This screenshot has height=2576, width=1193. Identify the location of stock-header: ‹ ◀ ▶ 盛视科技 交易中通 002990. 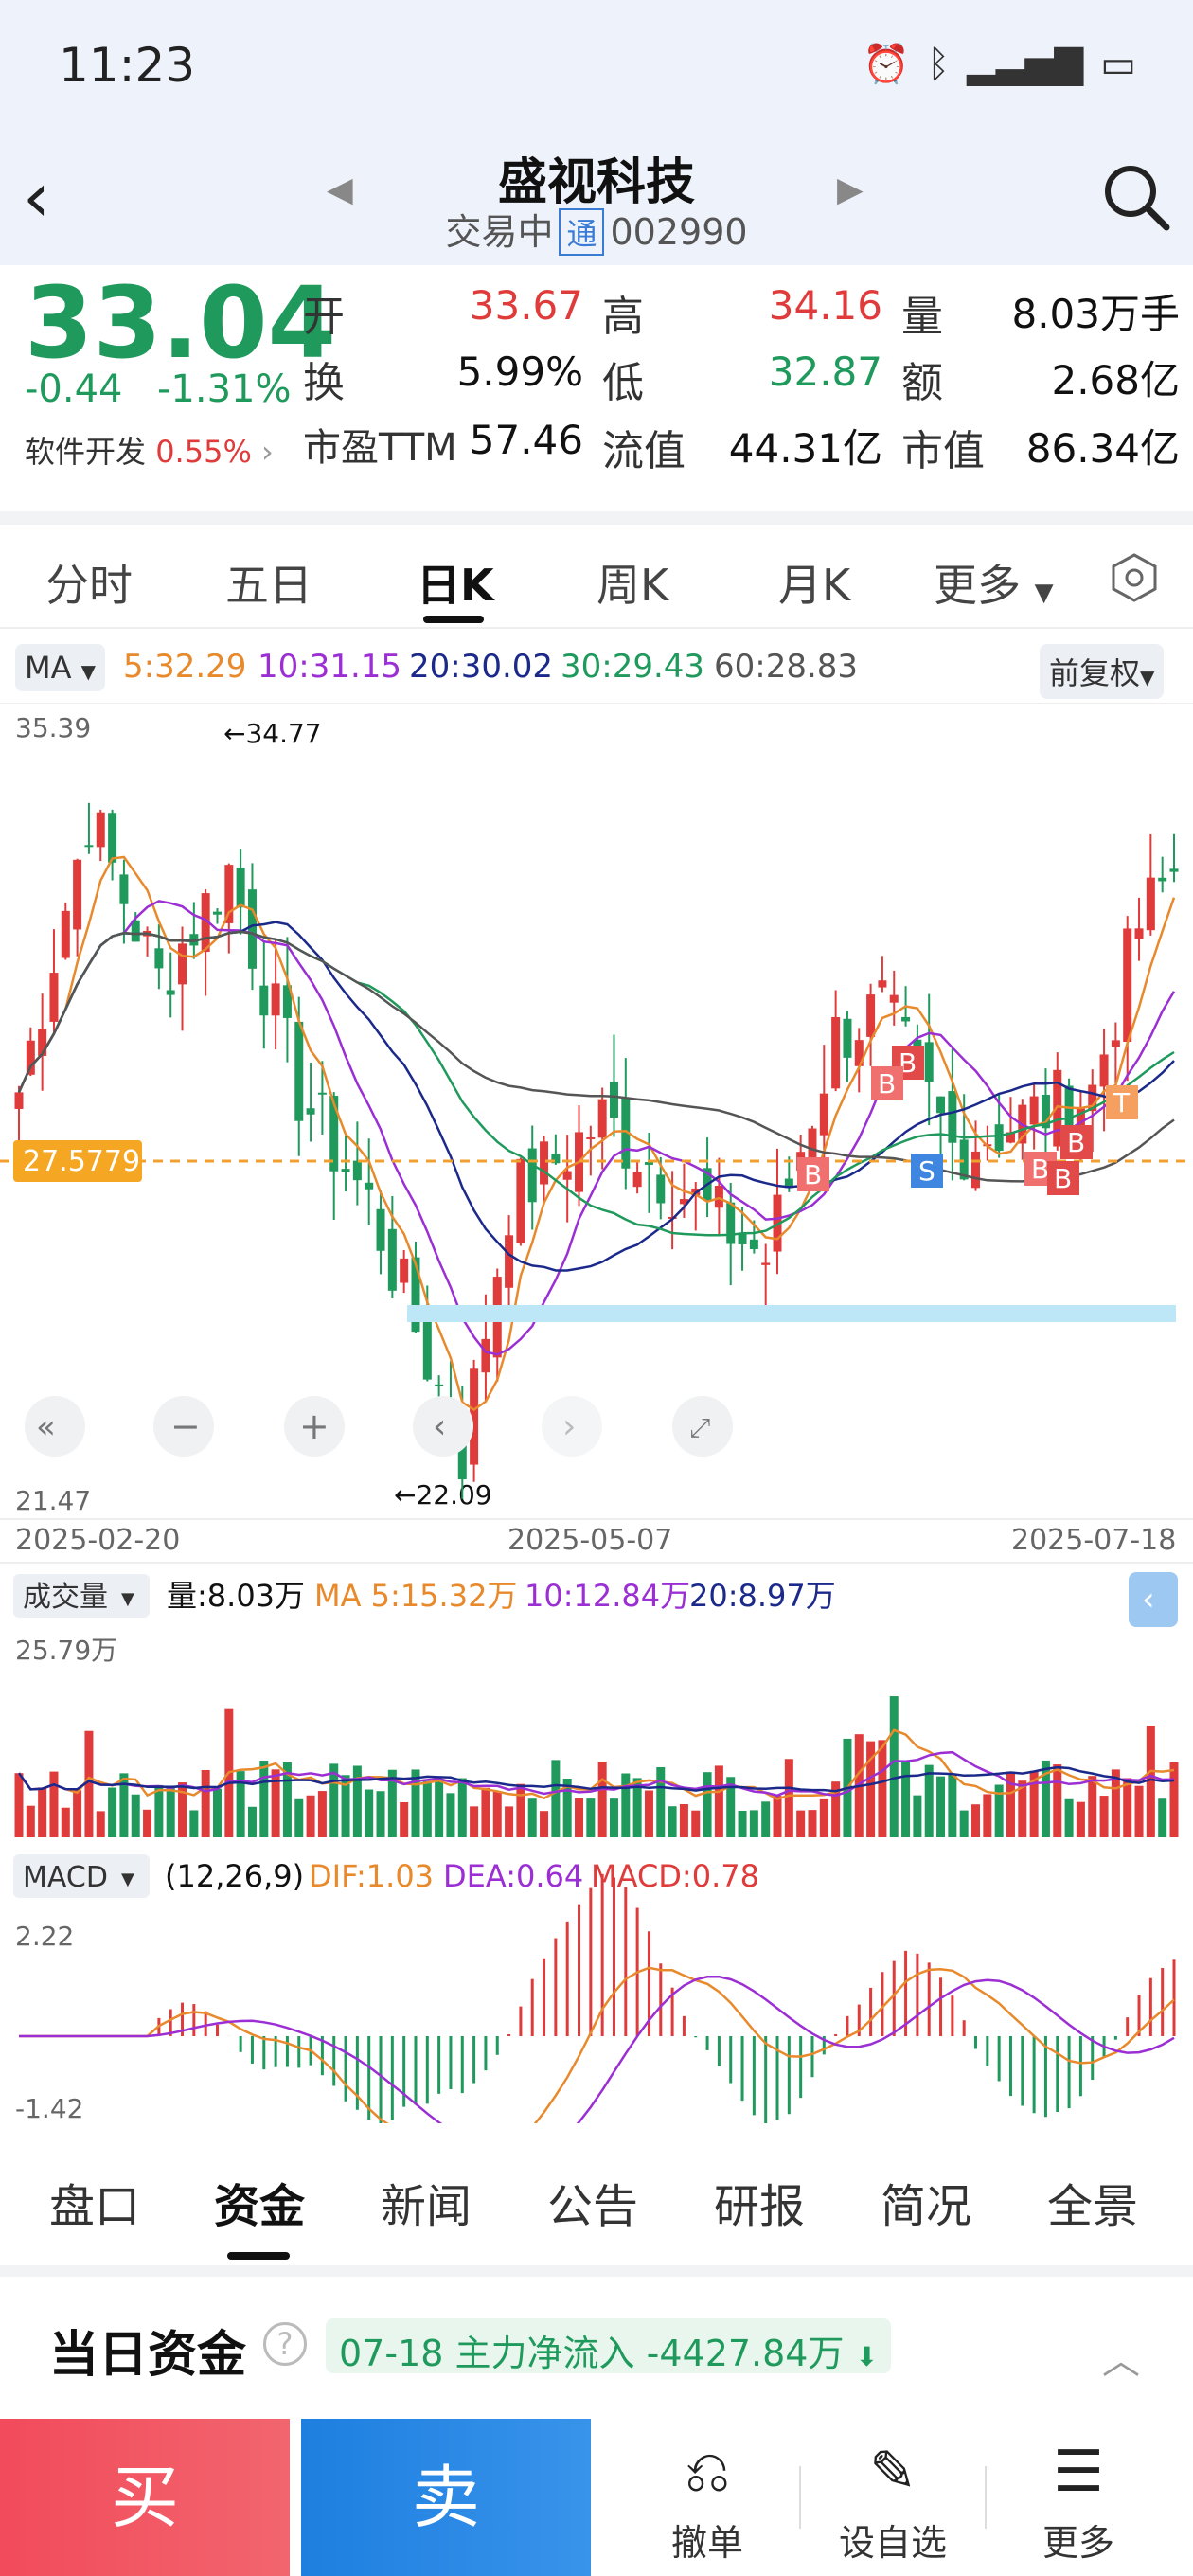
(596, 203).